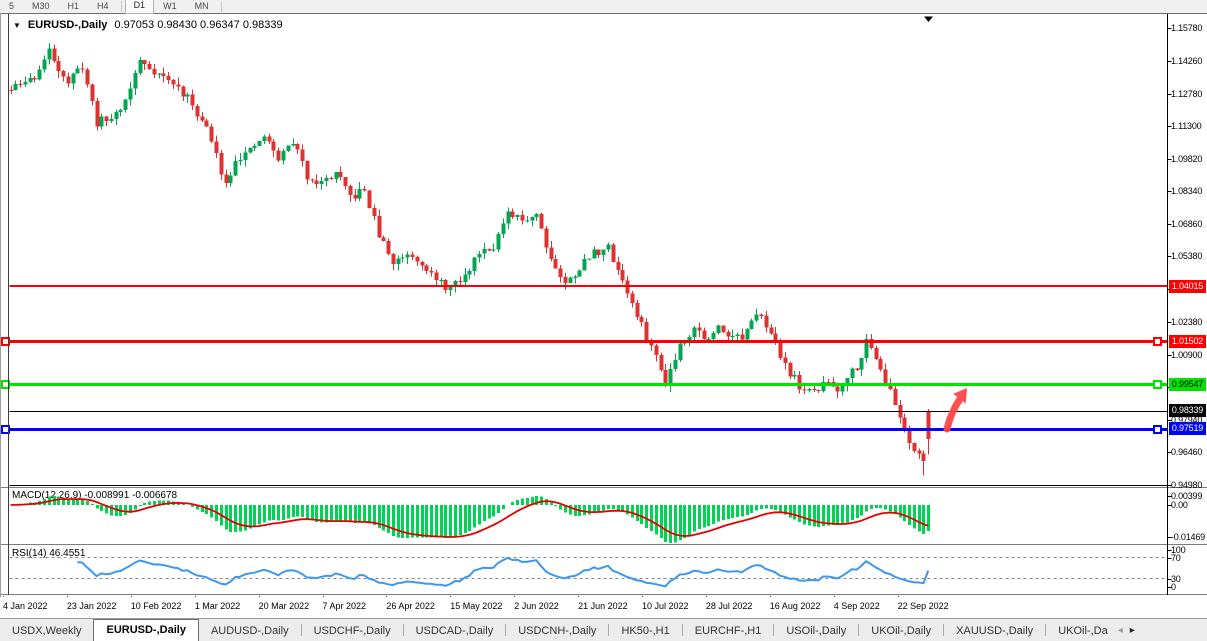  What do you see at coordinates (955, 410) in the screenshot?
I see `arrow-annotation` at bounding box center [955, 410].